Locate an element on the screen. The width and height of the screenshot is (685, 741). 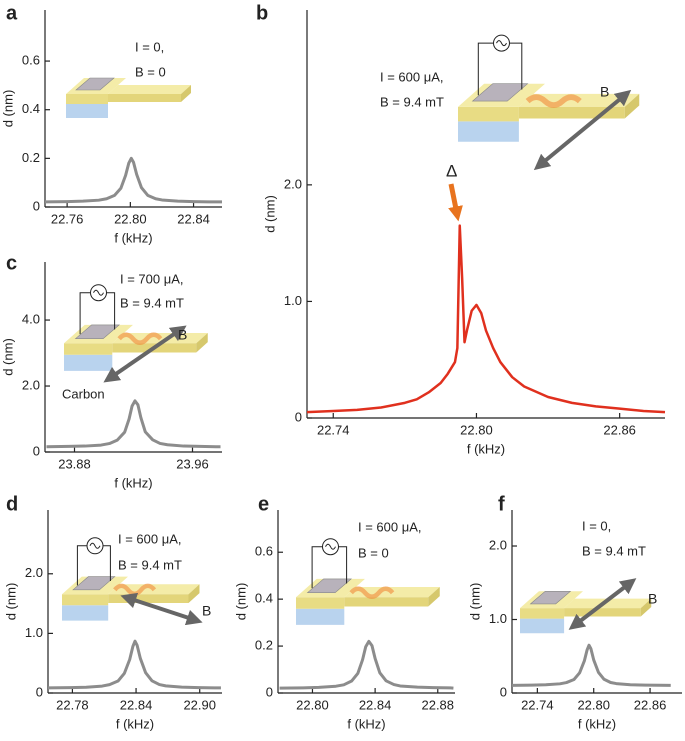
y-tick-label: 4.0 is located at coordinates (31, 318).